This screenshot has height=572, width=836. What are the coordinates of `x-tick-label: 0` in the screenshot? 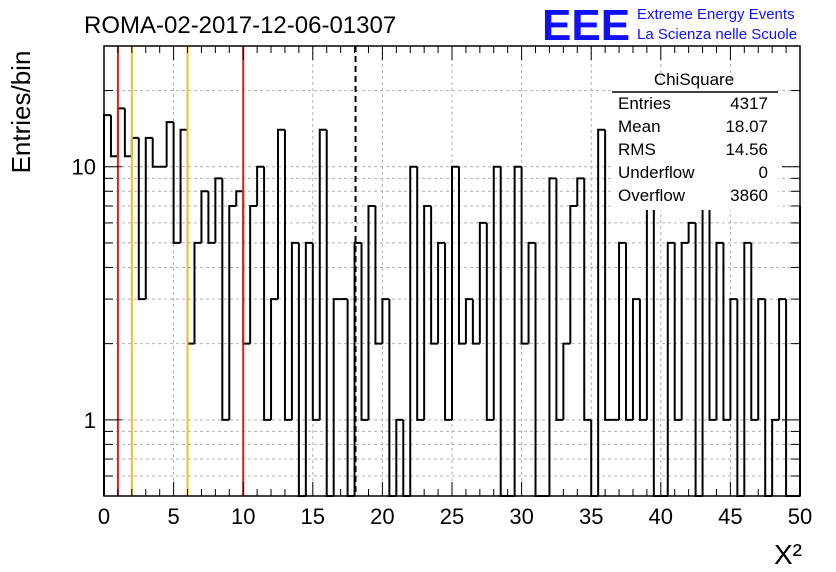 It's located at (104, 516).